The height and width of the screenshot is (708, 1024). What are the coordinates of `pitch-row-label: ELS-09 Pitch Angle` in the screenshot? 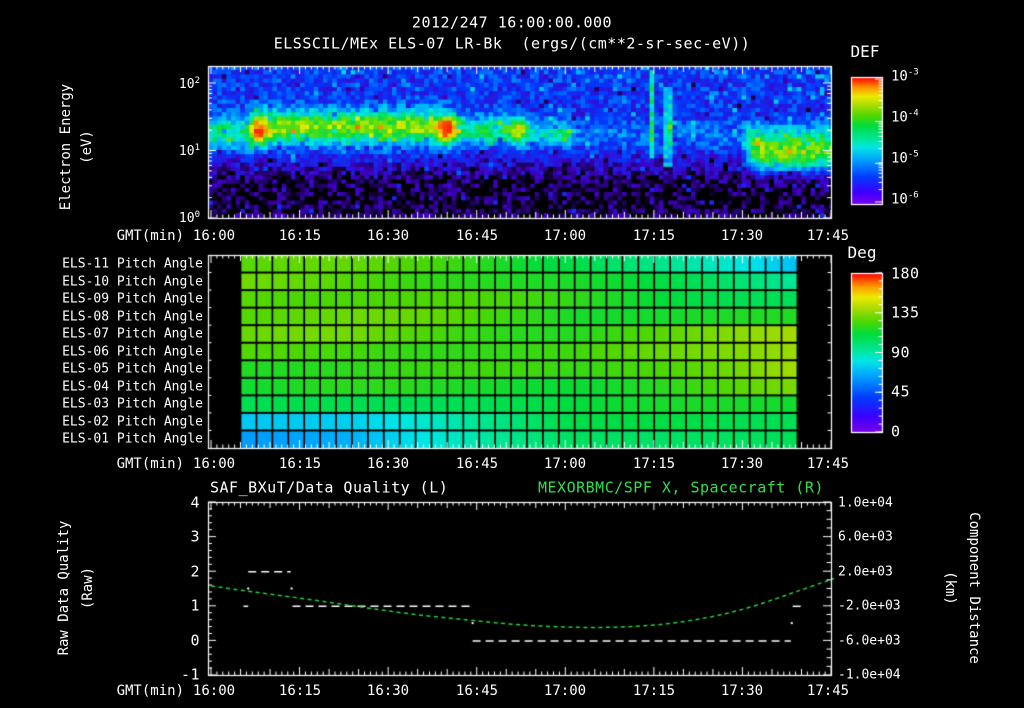 It's located at (132, 299).